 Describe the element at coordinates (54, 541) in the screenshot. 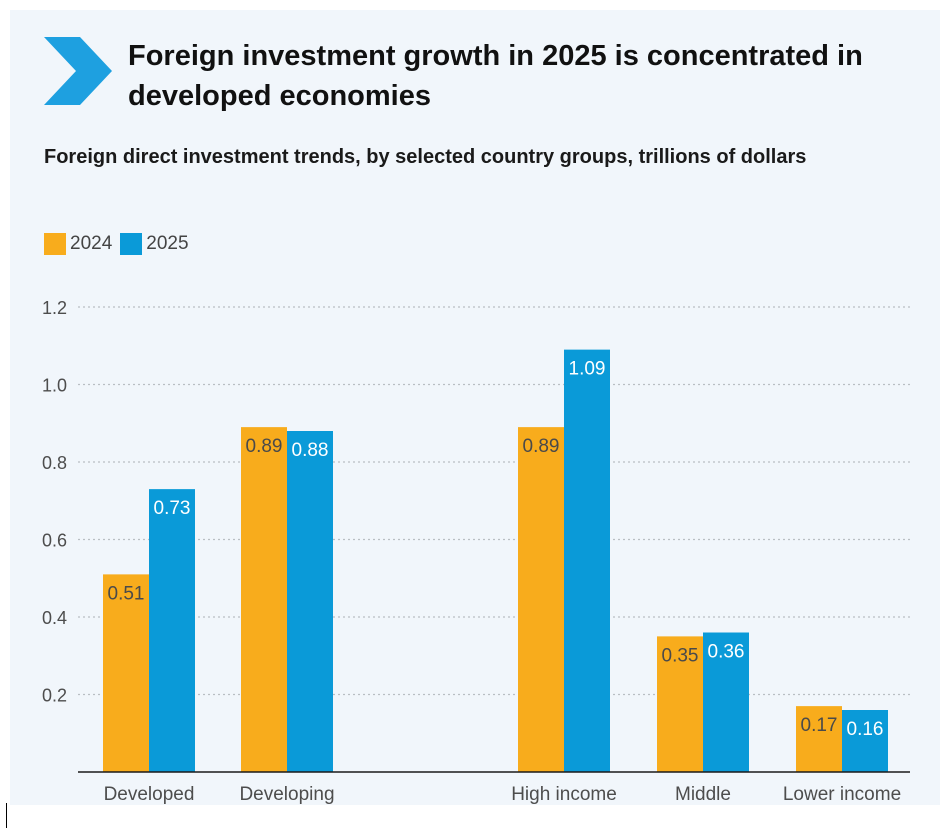

I see `y-tick-label: 0.6` at that location.